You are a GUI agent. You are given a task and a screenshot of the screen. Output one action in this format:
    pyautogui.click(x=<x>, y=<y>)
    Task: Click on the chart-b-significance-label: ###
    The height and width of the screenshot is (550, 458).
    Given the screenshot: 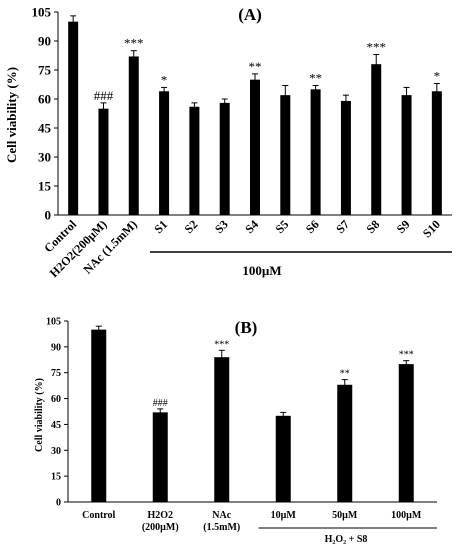 What is the action you would take?
    pyautogui.click(x=160, y=403)
    